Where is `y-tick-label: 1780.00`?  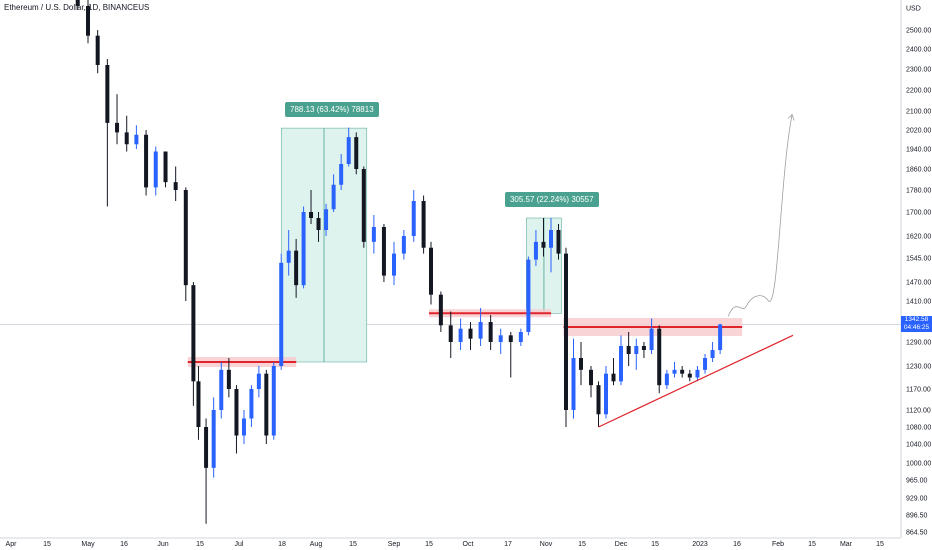 y-tick-label: 1780.00 is located at coordinates (918, 191).